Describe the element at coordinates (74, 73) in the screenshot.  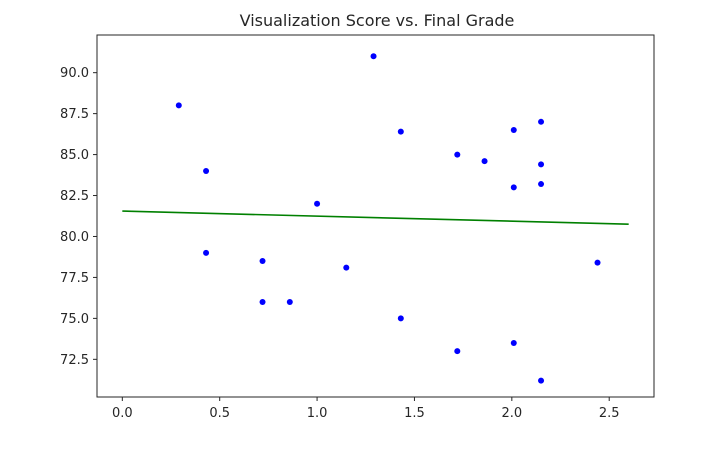
I see `y-tick-label: 90.0` at that location.